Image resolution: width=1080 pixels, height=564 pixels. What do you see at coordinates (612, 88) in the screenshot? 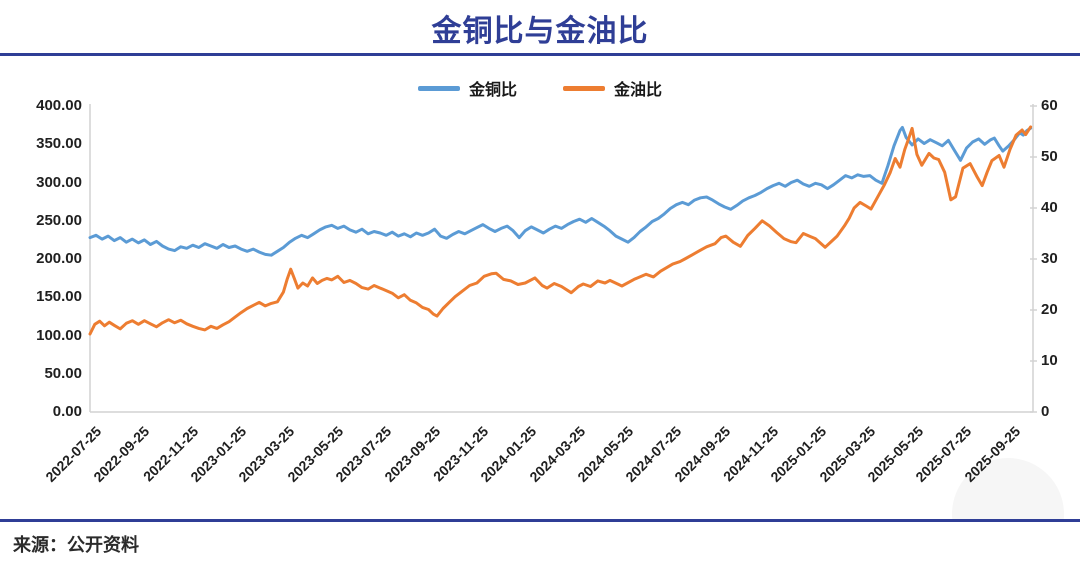
I see `legend-item-gold-oil: 金油比` at bounding box center [612, 88].